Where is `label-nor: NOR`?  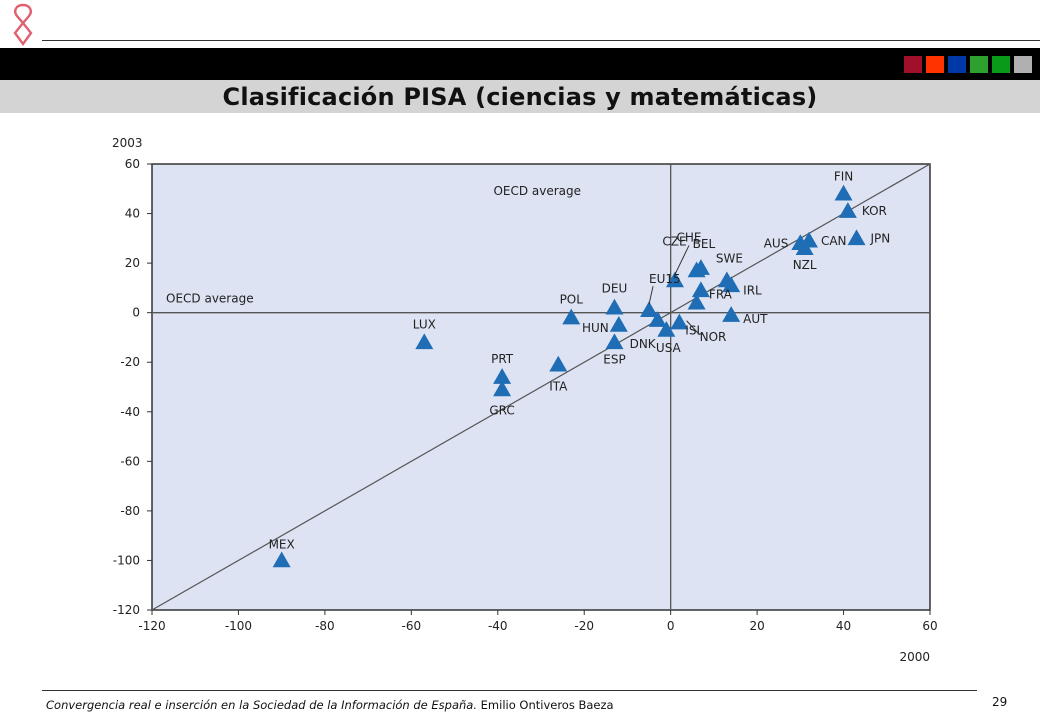 label-nor: NOR is located at coordinates (713, 337).